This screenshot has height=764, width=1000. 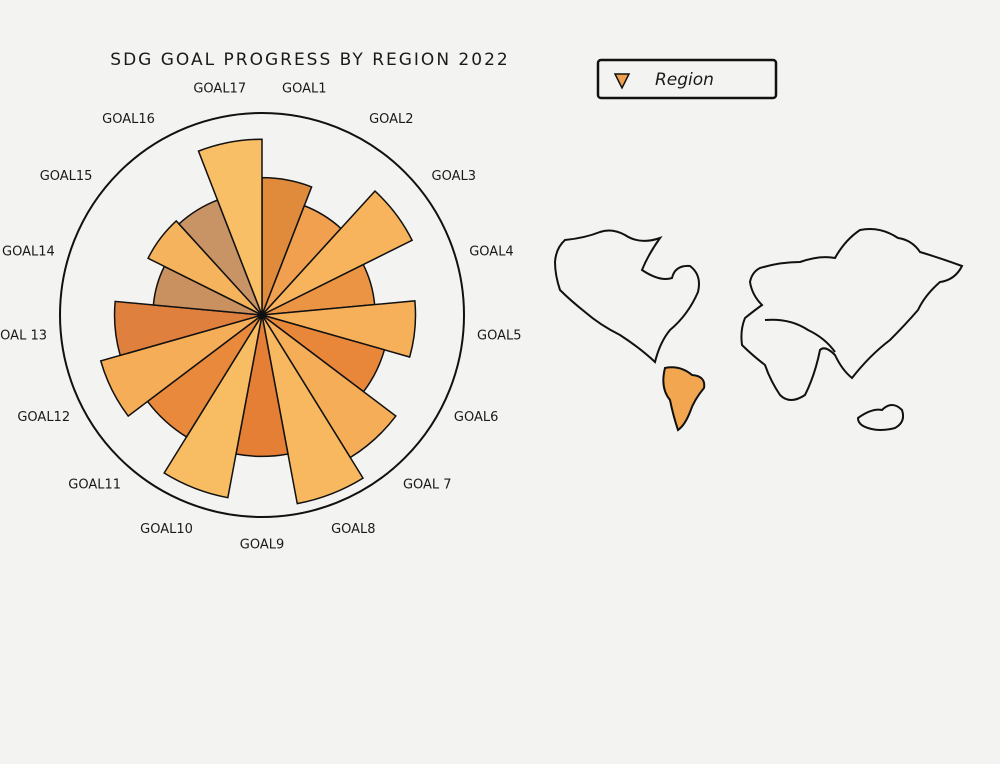 I want to click on region-filter: Region, so click(x=687, y=79).